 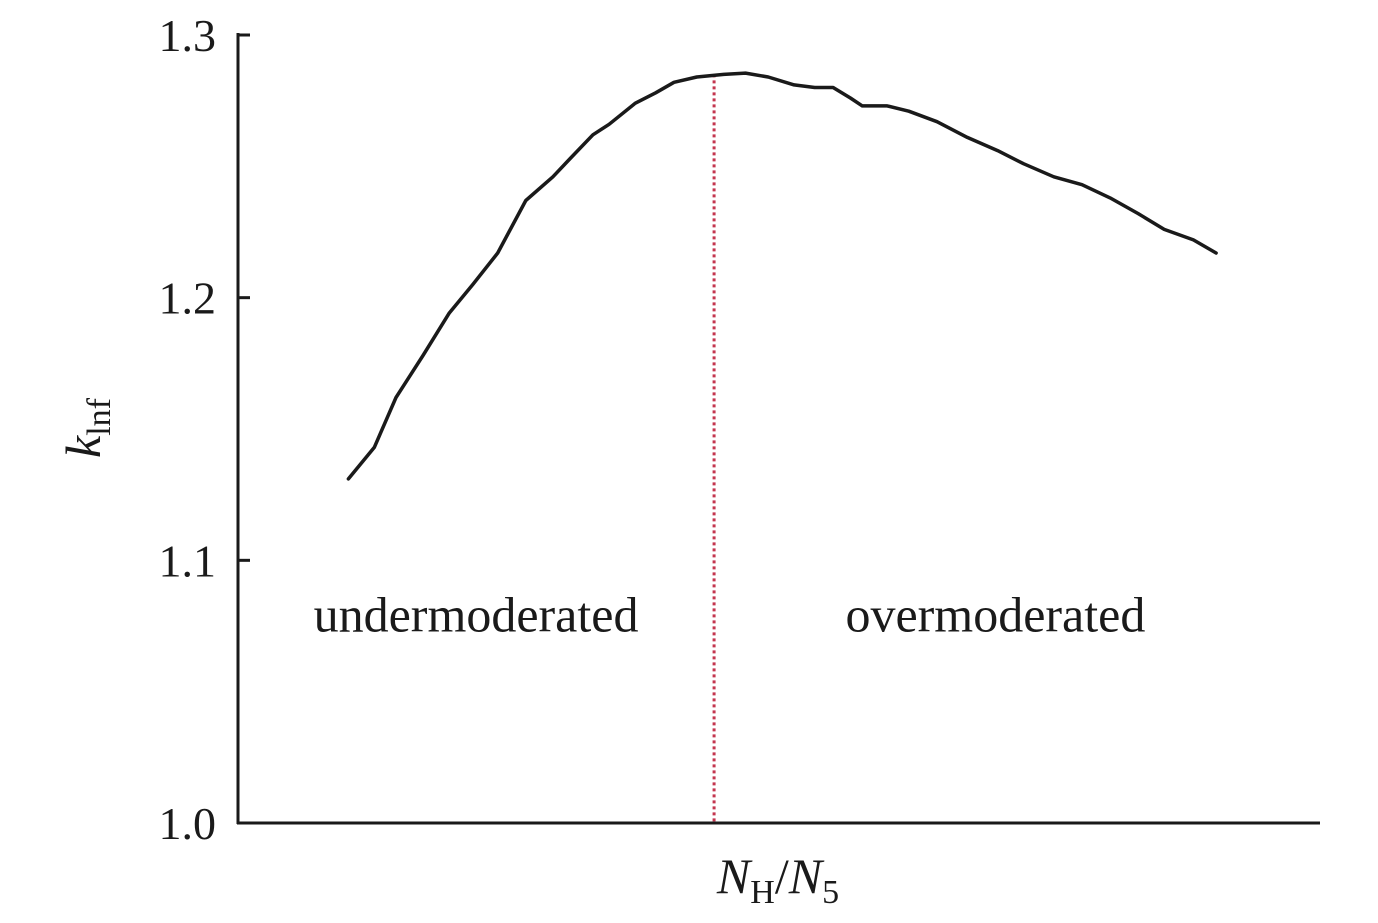 I want to click on x-axis-title: NH/N5, so click(x=777, y=879).